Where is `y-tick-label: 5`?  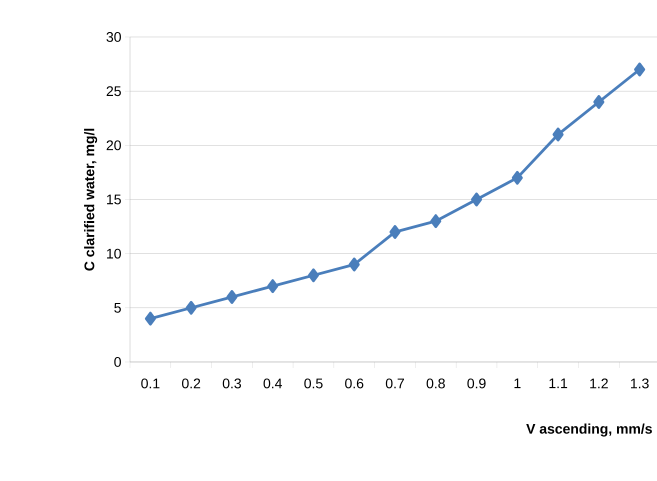
y-tick-label: 5 is located at coordinates (117, 307).